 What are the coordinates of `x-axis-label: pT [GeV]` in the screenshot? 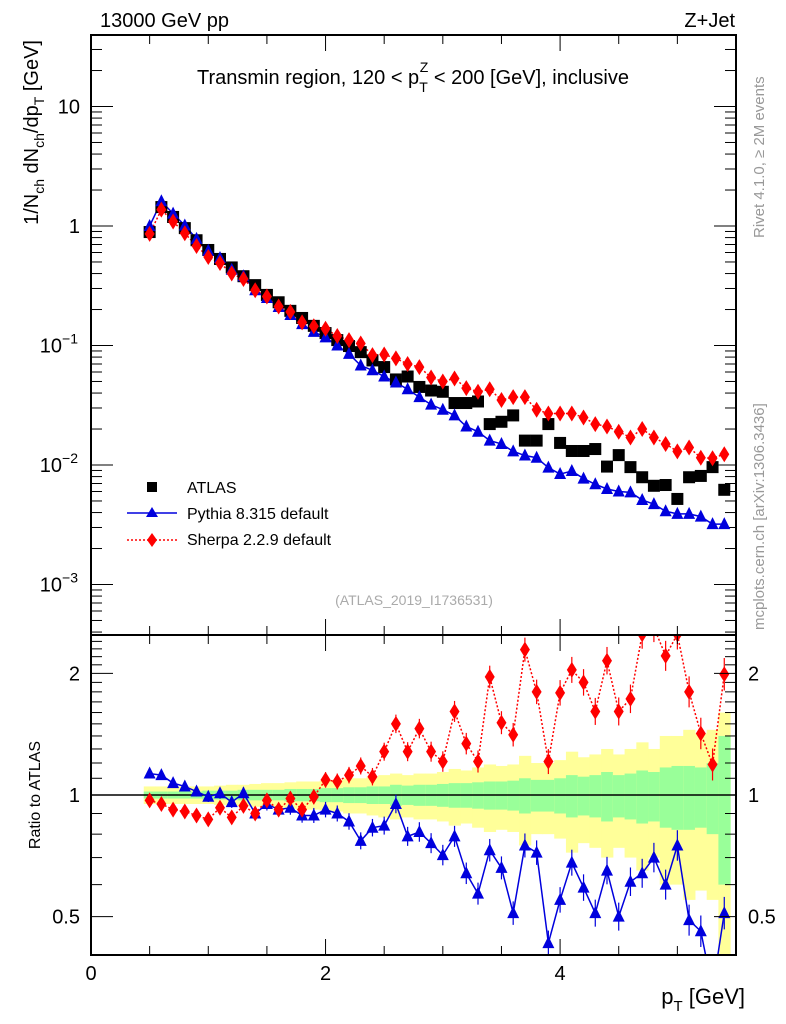 It's located at (703, 999).